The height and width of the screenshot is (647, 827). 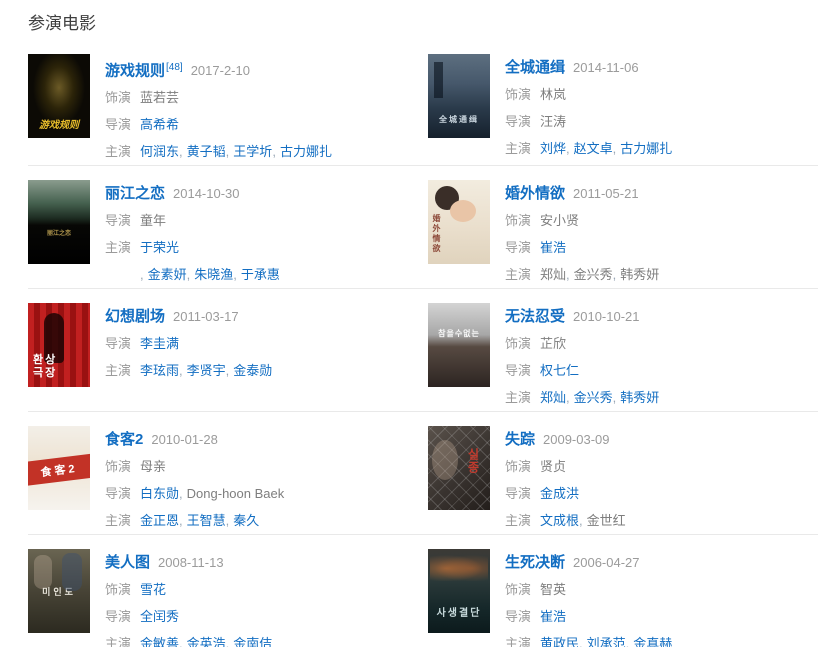 What do you see at coordinates (459, 345) in the screenshot?
I see `movie-poster: 참을수없는` at bounding box center [459, 345].